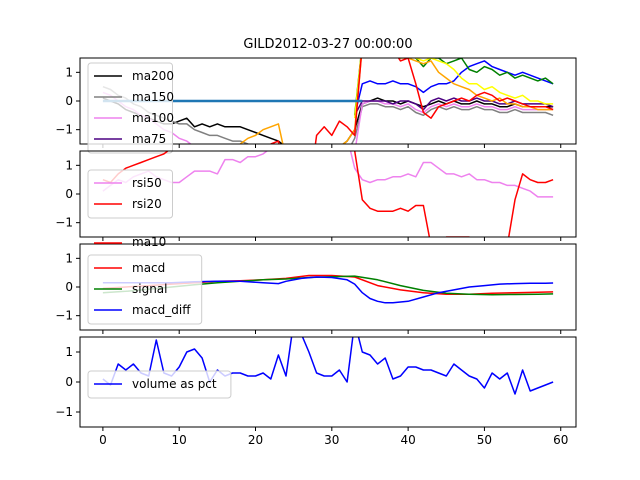  What do you see at coordinates (179, 440) in the screenshot?
I see `x-tick-label: 10` at bounding box center [179, 440].